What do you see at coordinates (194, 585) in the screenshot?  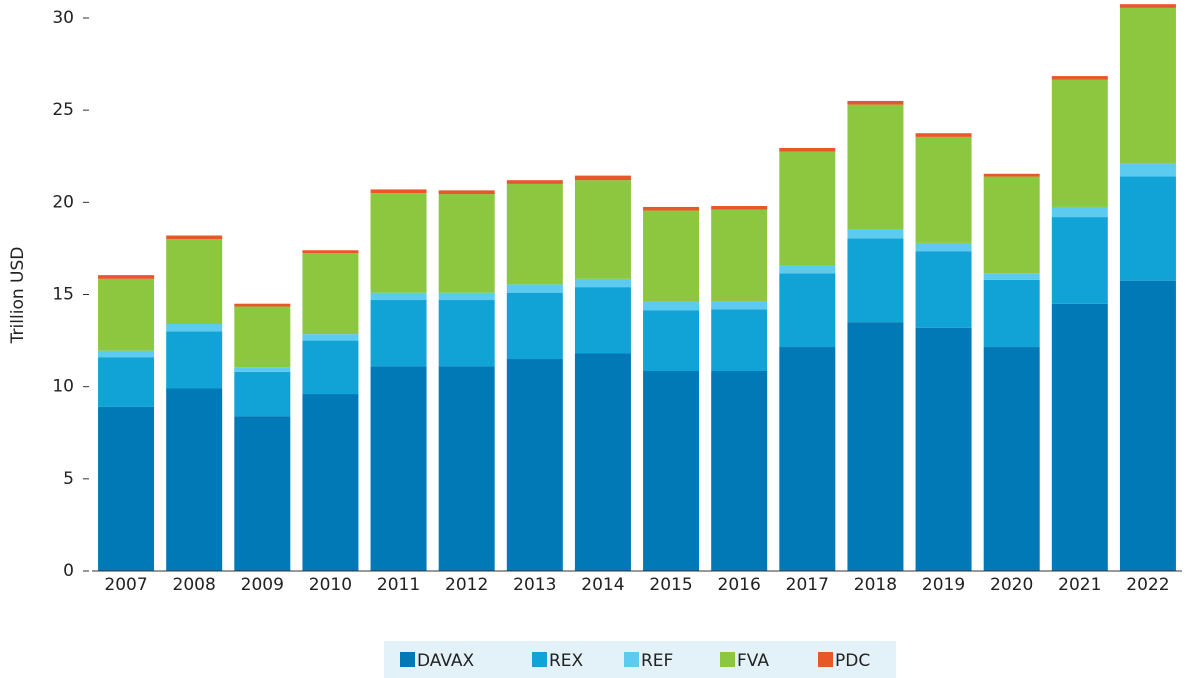 I see `x-tick-label: 2008` at bounding box center [194, 585].